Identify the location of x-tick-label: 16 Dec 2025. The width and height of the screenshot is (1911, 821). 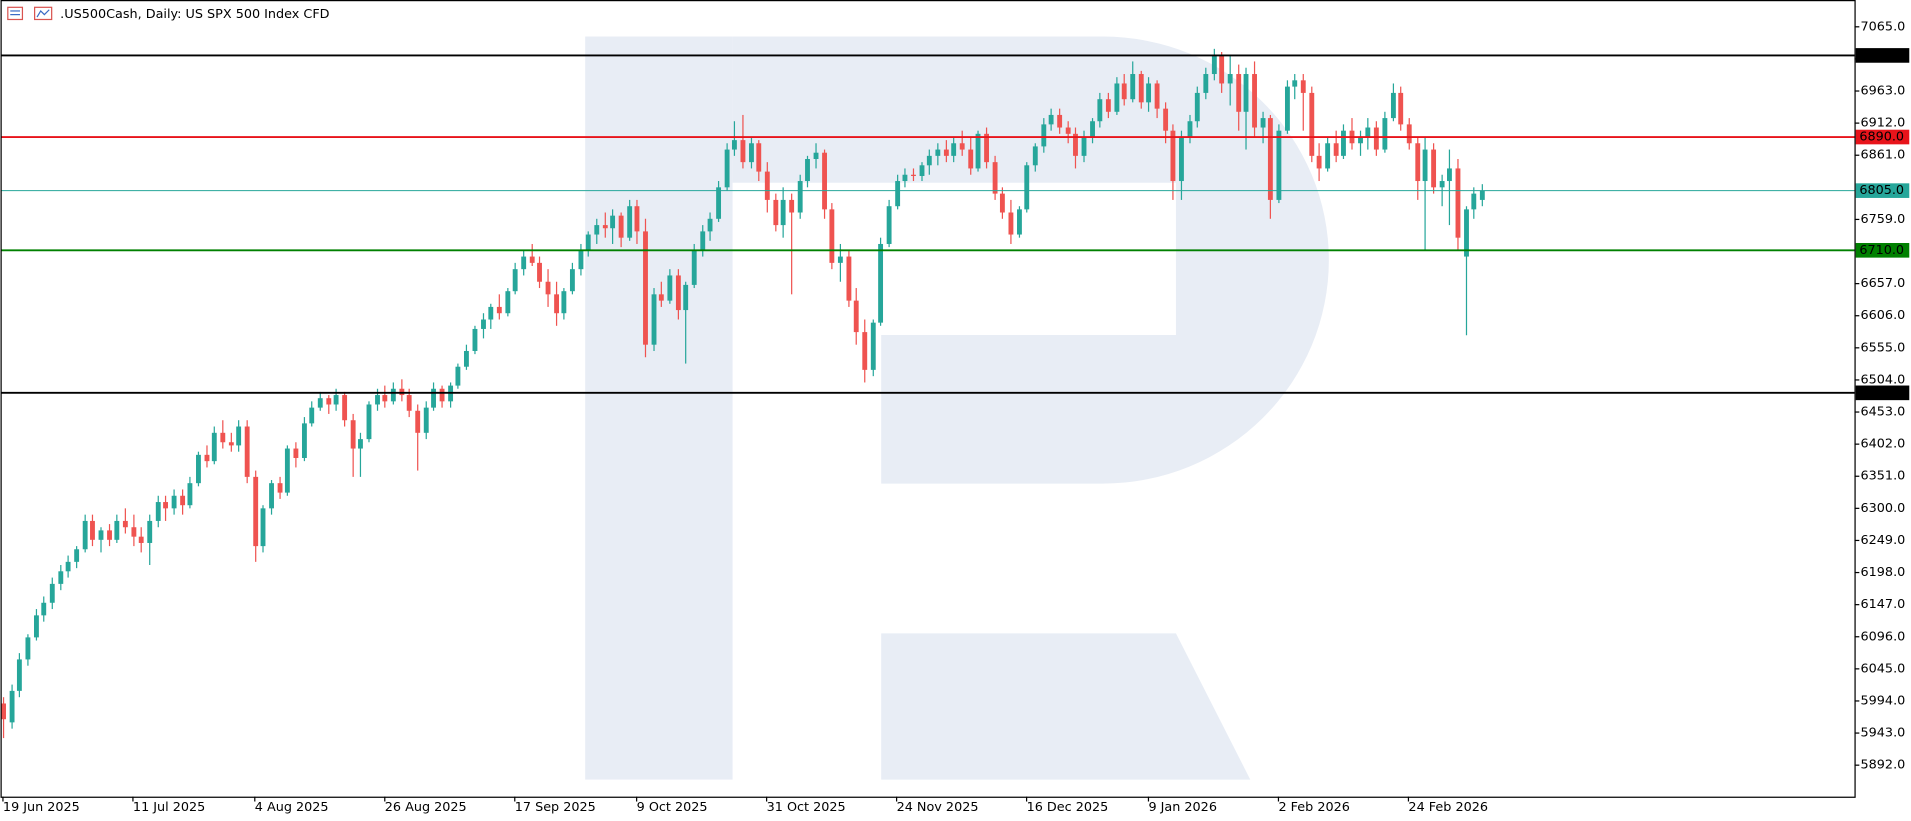
(1068, 807).